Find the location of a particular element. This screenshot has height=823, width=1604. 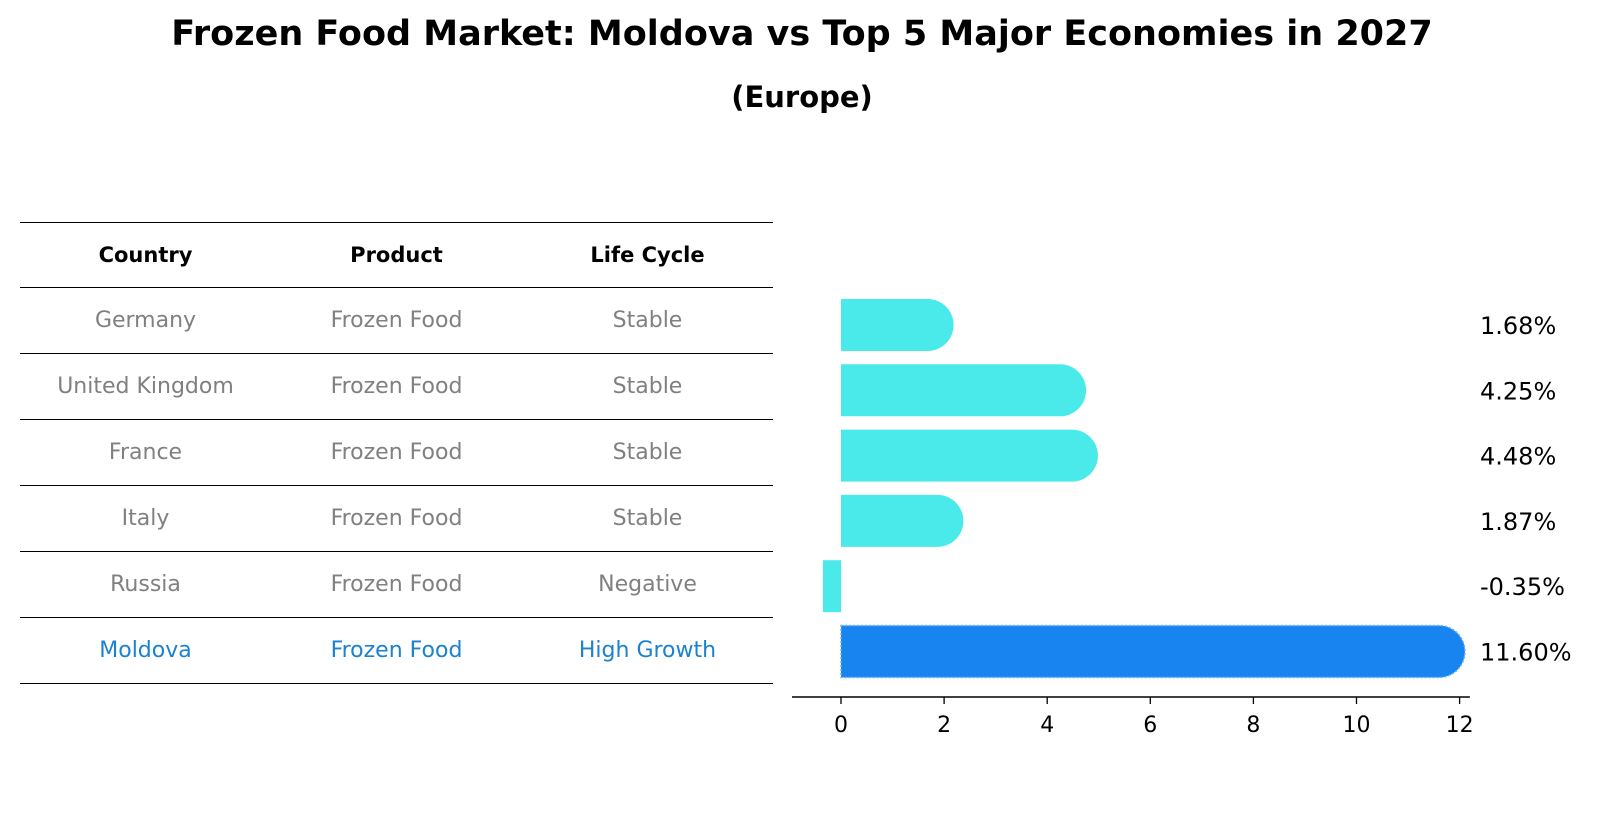

table-row: France Frozen Food Stable is located at coordinates (396, 453).